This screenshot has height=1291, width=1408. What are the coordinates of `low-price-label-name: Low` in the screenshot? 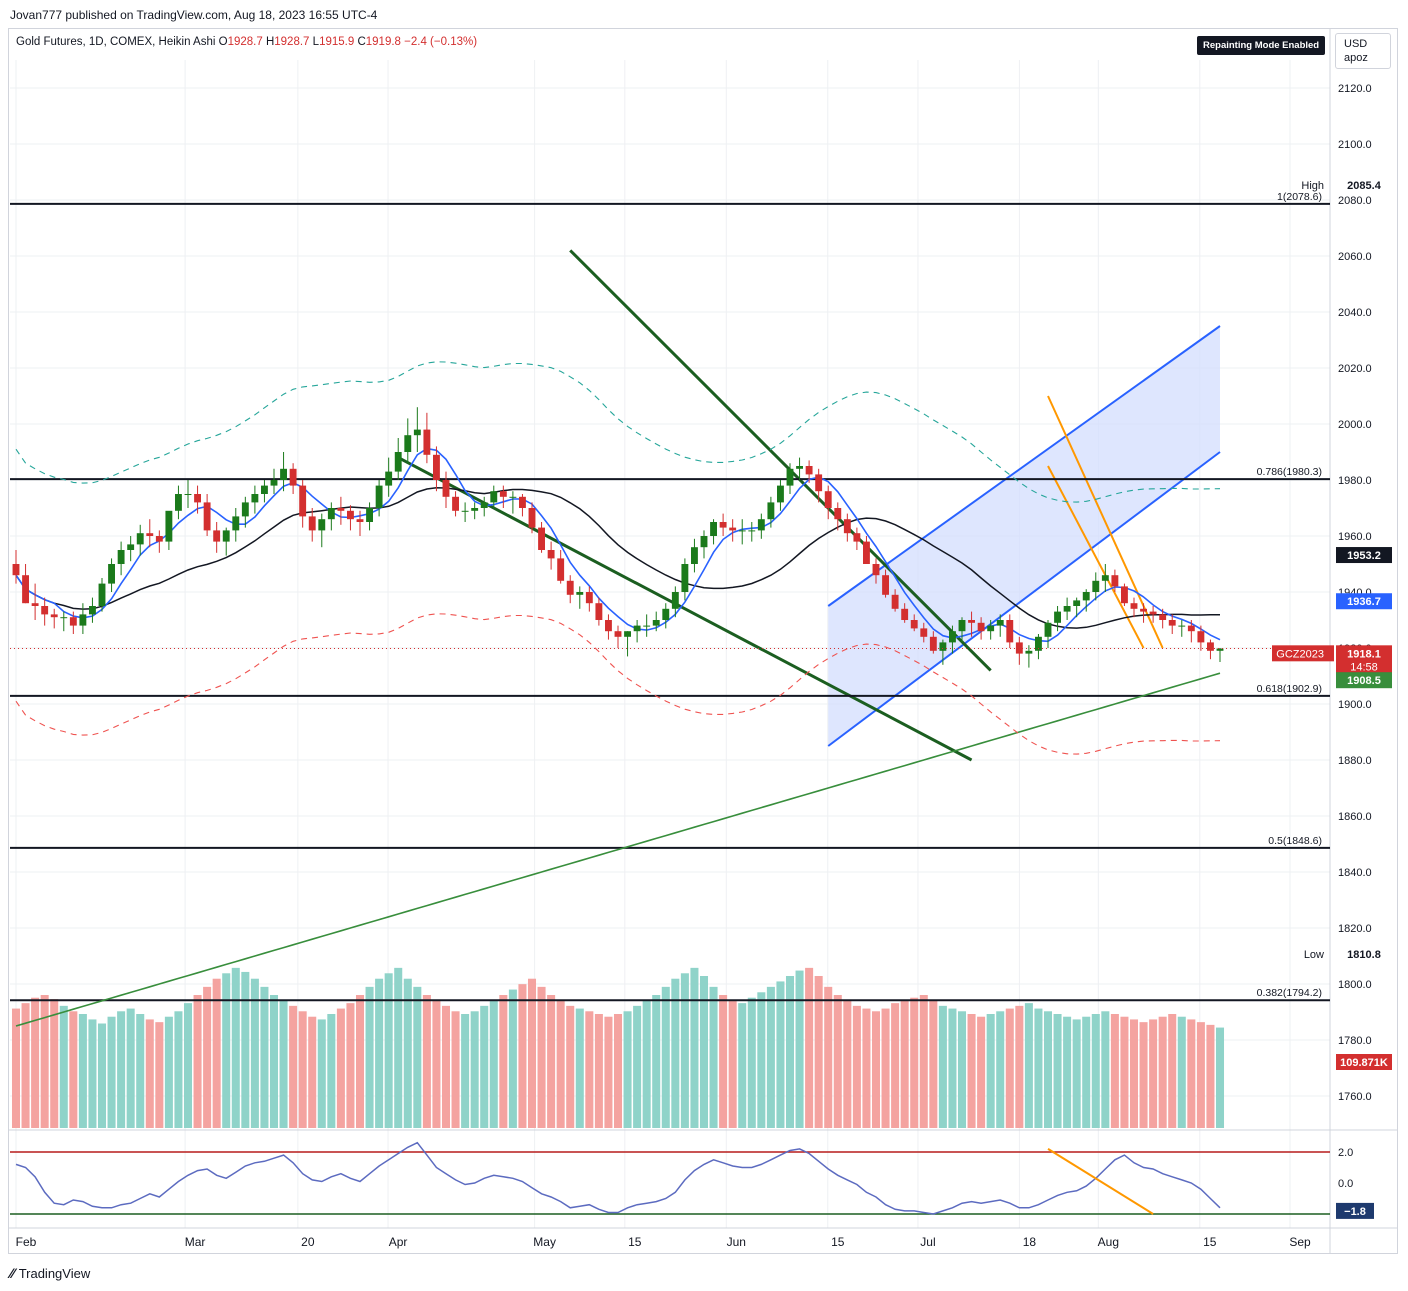 It's located at (1314, 955).